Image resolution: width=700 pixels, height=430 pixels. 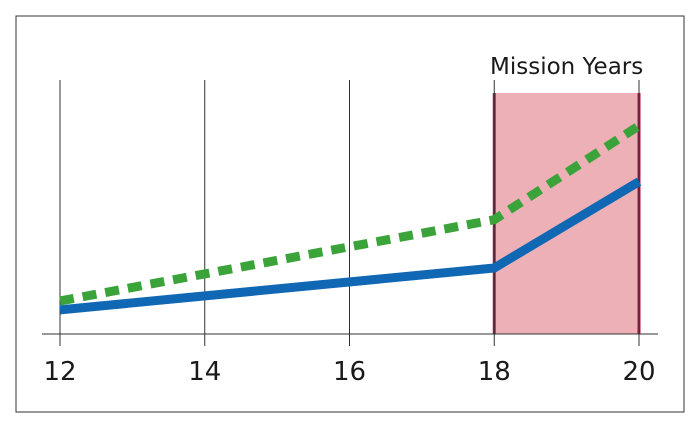 What do you see at coordinates (59, 372) in the screenshot?
I see `x-tick-label-12: 12` at bounding box center [59, 372].